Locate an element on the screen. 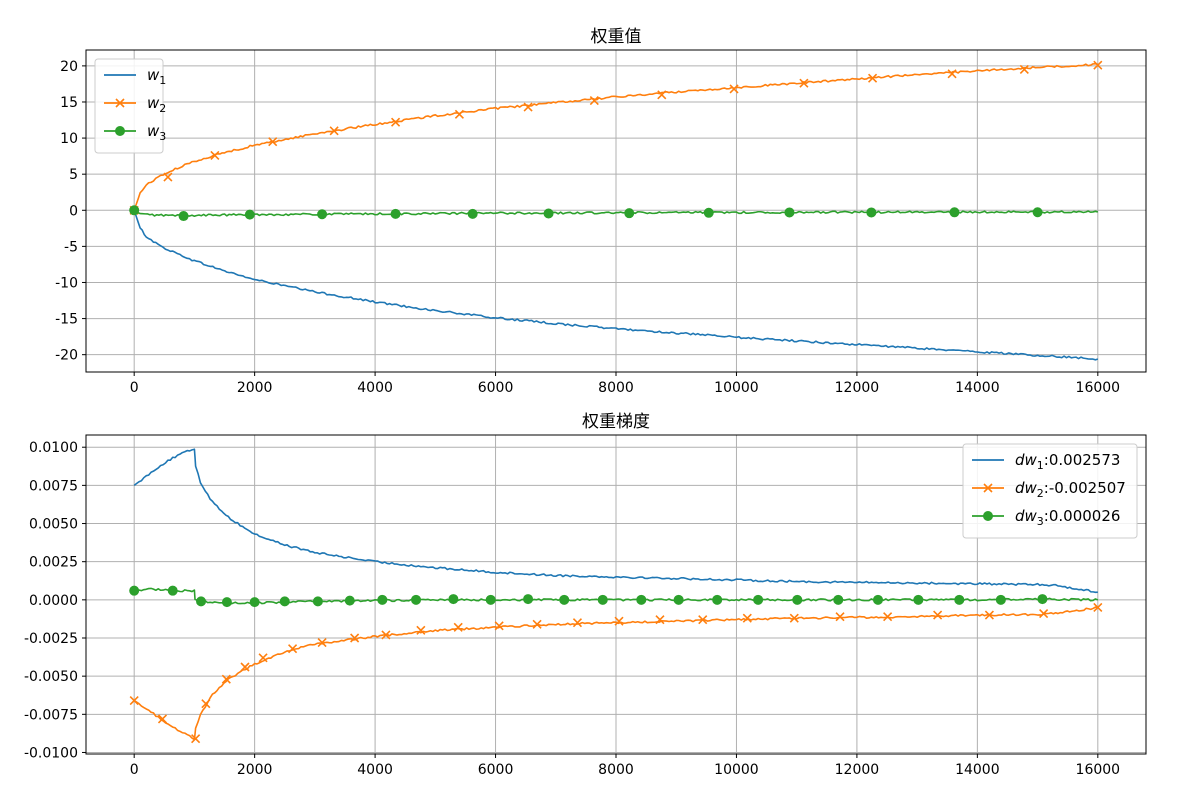 The height and width of the screenshot is (800, 1200). legend-marker-dw2 is located at coordinates (988, 488).